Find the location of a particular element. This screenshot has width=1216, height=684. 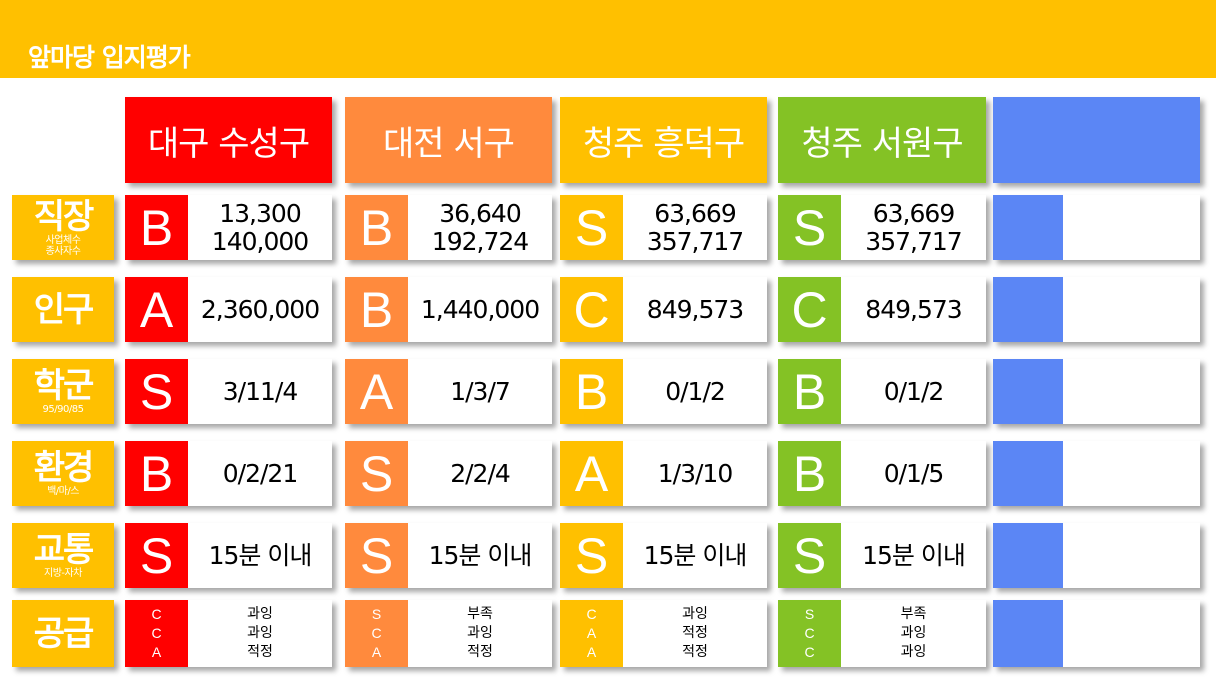

text-line: 36,640 is located at coordinates (480, 213).